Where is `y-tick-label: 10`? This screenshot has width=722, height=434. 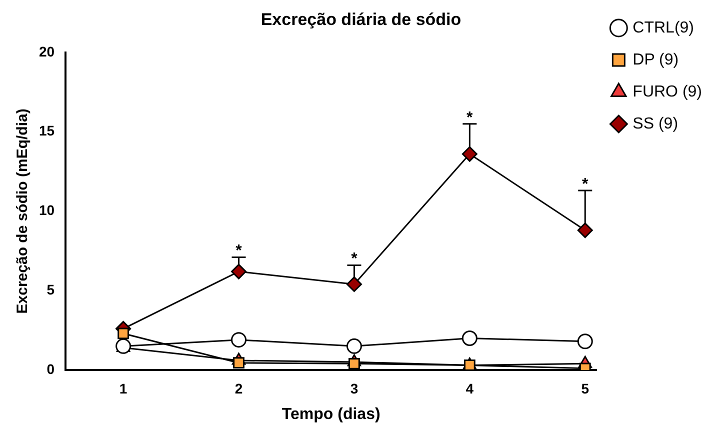 y-tick-label: 10 is located at coordinates (46, 210).